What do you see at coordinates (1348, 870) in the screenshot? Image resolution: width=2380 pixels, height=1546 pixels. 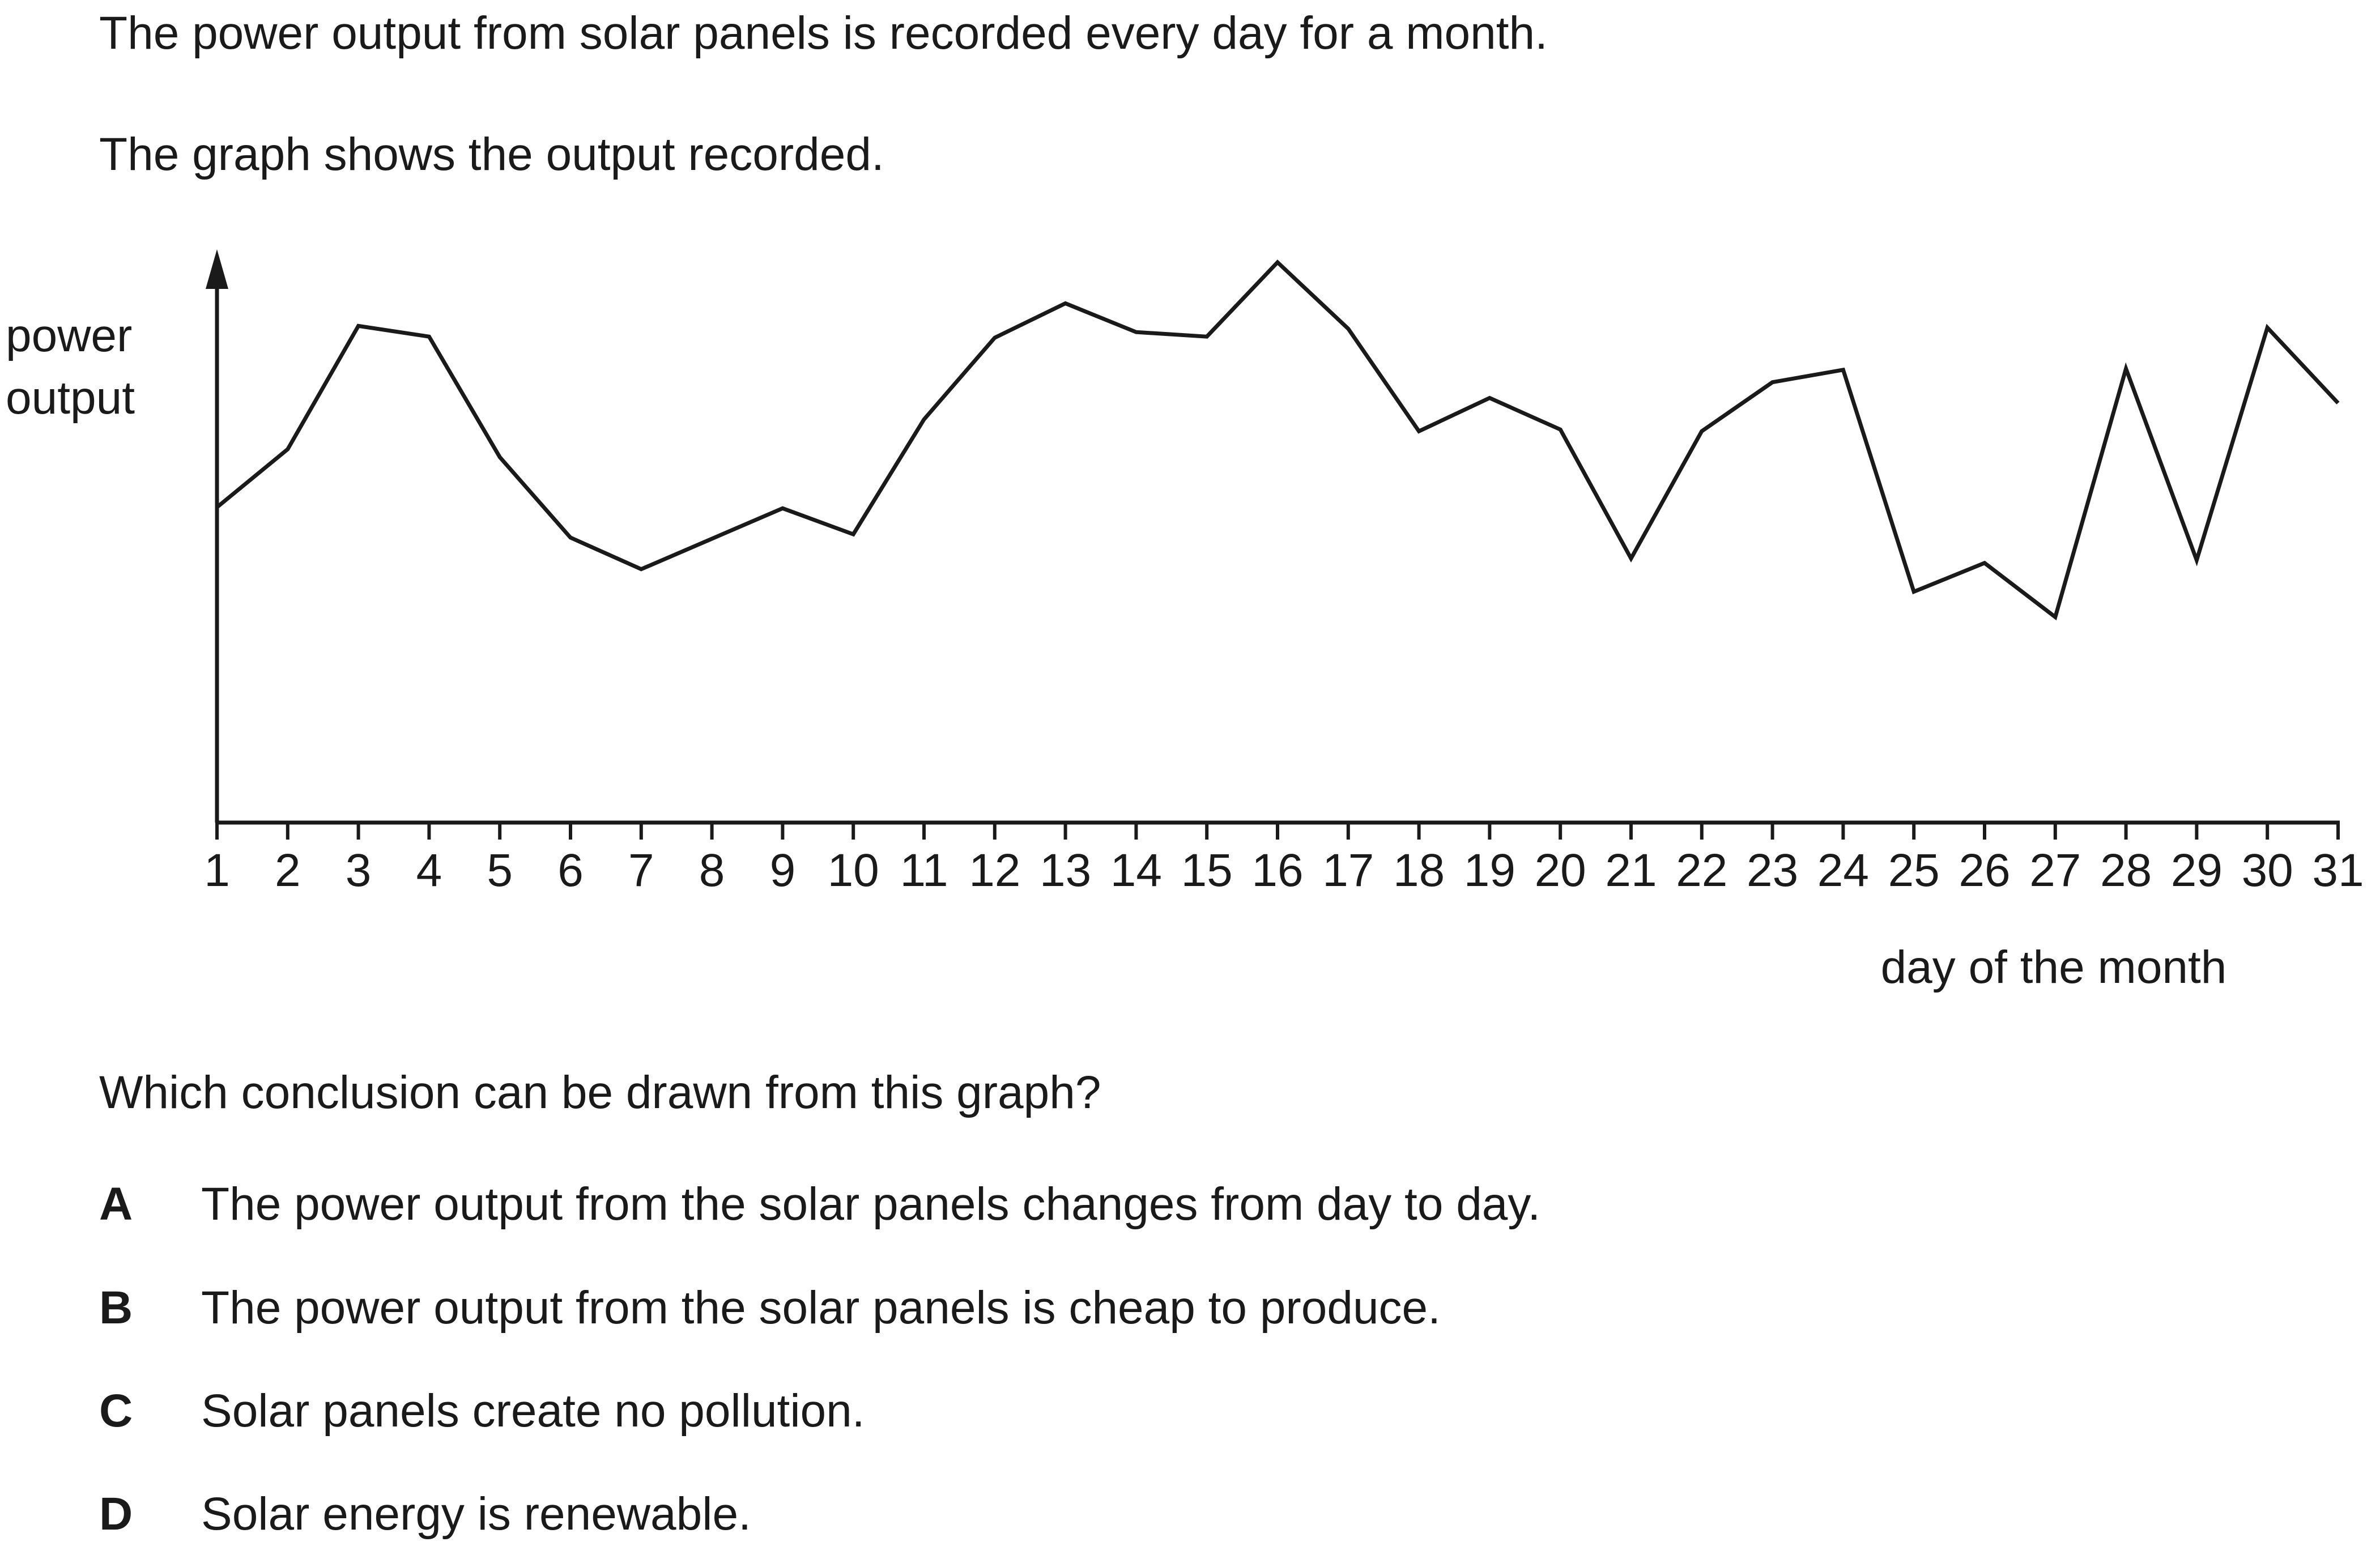 I see `x-tick-label: 17` at bounding box center [1348, 870].